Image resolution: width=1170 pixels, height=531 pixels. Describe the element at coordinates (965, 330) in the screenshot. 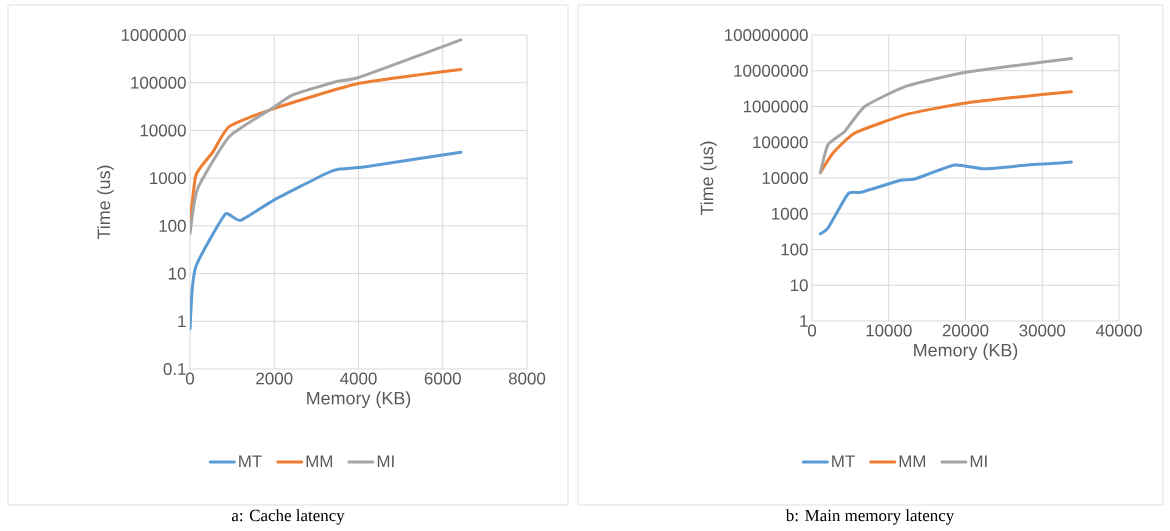

I see `x-tick-label: 20000` at that location.